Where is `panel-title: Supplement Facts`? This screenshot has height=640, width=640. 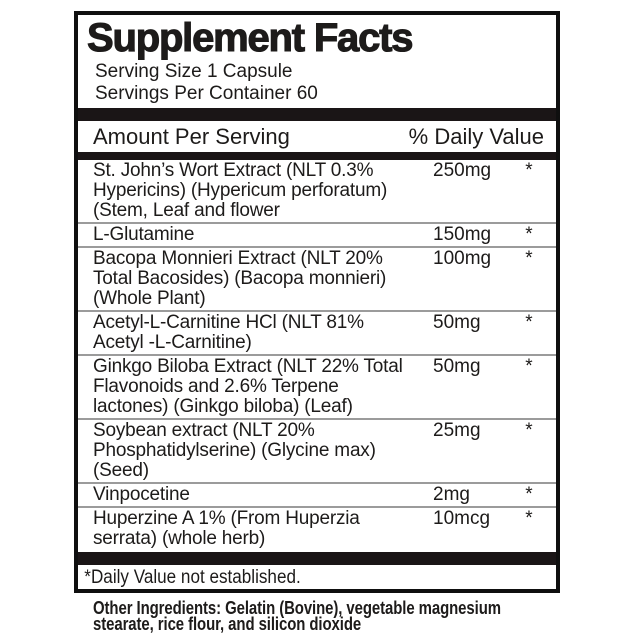 panel-title: Supplement Facts is located at coordinates (250, 37).